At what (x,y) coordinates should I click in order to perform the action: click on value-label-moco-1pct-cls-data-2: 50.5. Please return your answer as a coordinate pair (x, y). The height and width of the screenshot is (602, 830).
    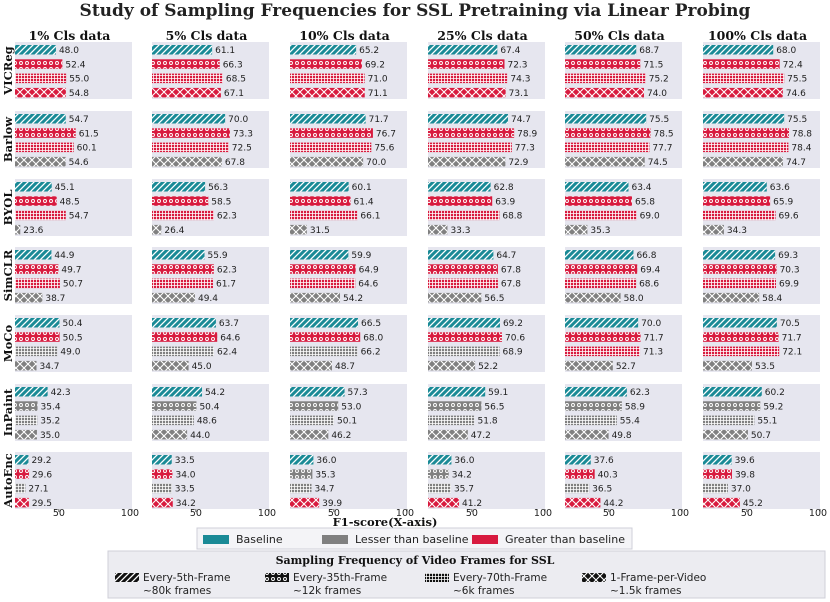
    Looking at the image, I should click on (73, 338).